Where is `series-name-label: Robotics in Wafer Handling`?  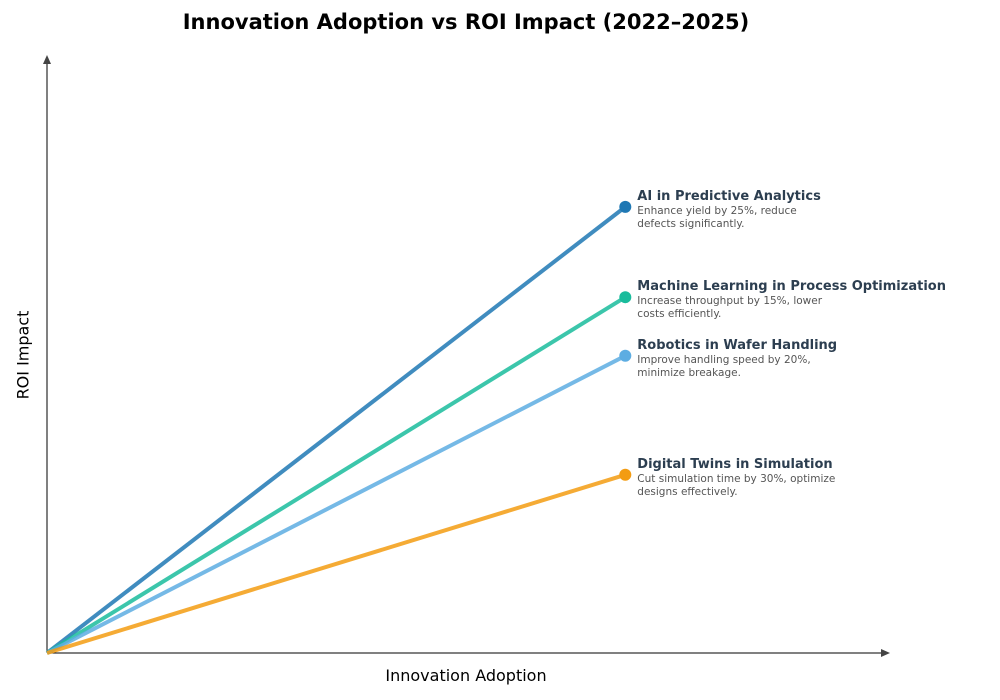 series-name-label: Robotics in Wafer Handling is located at coordinates (737, 345).